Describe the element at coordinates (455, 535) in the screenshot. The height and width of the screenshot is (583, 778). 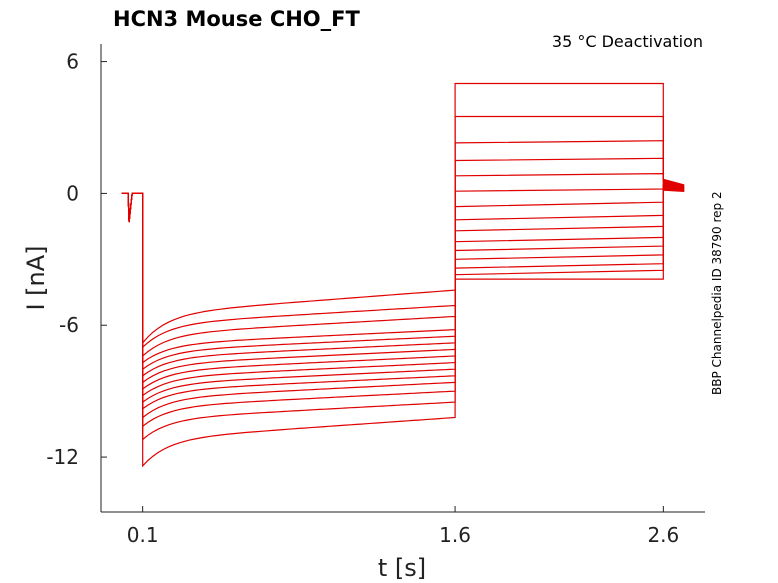
I see `x-tick-label: 1.6` at that location.